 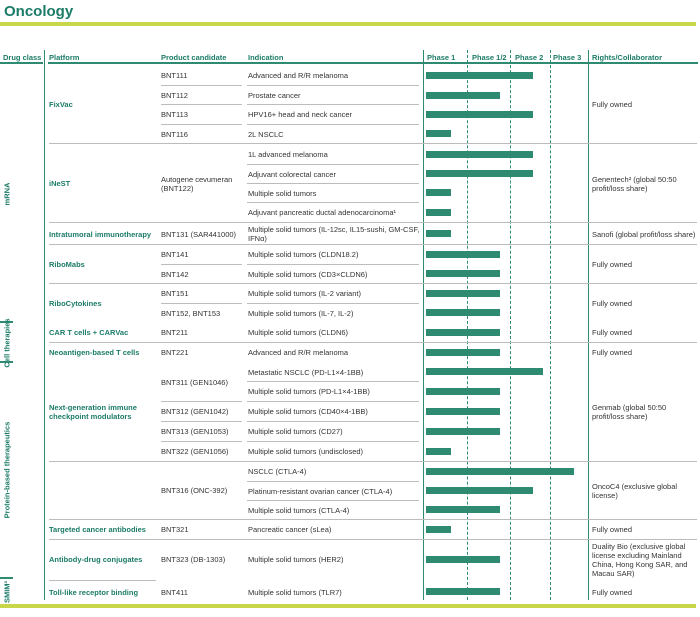 What do you see at coordinates (290, 529) in the screenshot?
I see `indication-row: Pancreatic cancer (sLea)` at bounding box center [290, 529].